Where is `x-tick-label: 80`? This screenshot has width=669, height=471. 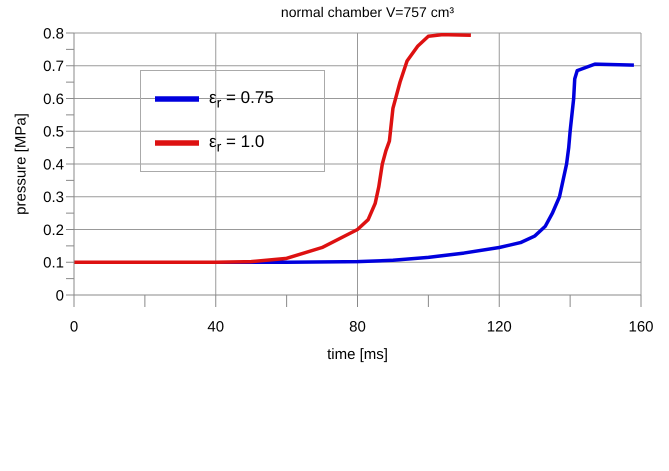
x-tick-label: 80 is located at coordinates (357, 327).